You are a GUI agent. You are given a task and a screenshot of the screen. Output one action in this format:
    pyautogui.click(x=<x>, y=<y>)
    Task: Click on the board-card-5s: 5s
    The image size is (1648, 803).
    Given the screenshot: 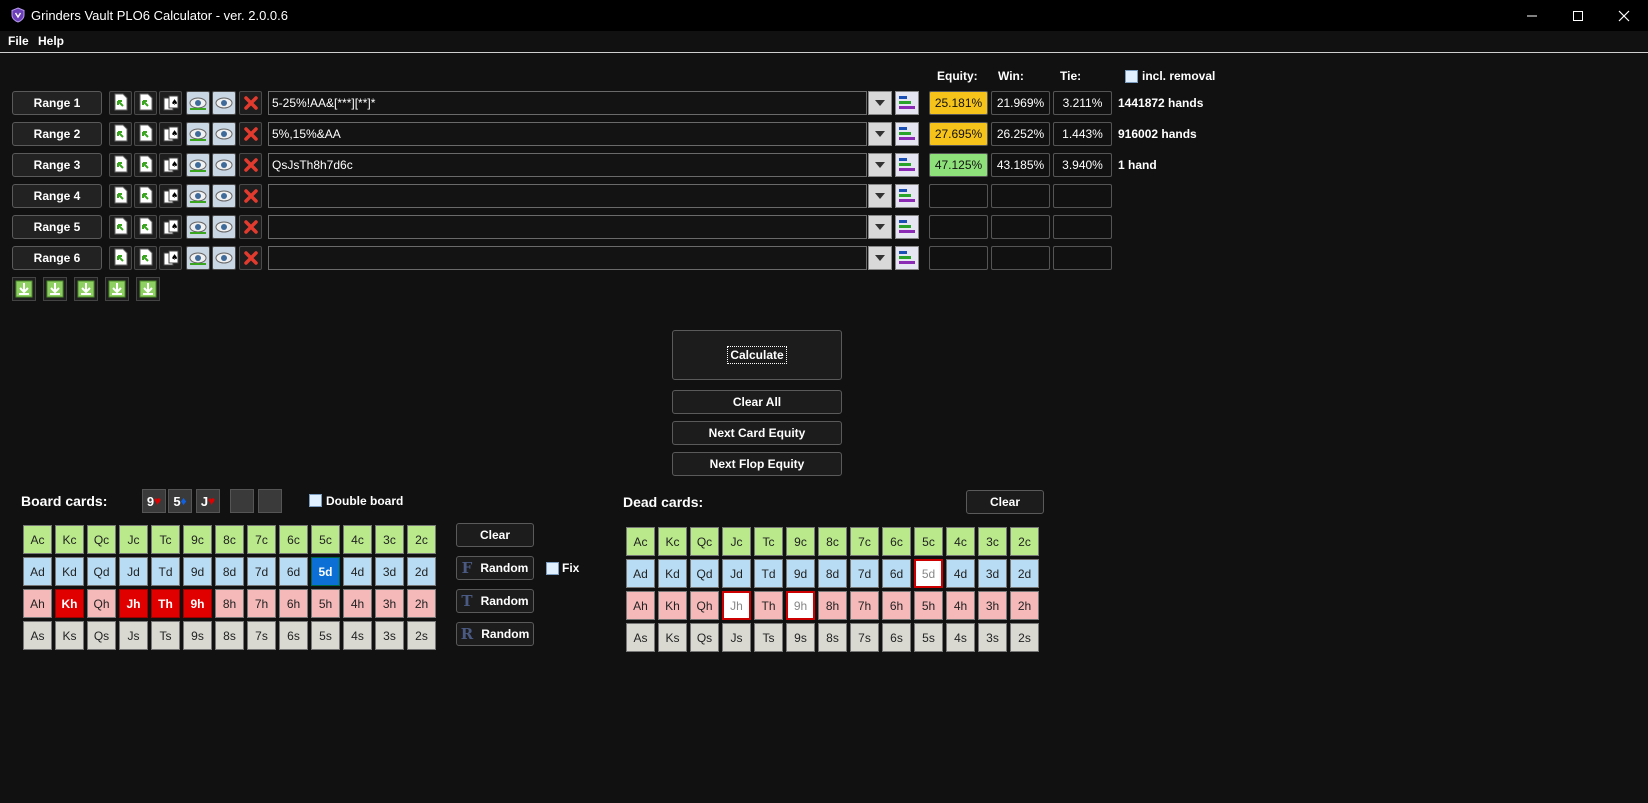 What is the action you would take?
    pyautogui.click(x=325, y=635)
    